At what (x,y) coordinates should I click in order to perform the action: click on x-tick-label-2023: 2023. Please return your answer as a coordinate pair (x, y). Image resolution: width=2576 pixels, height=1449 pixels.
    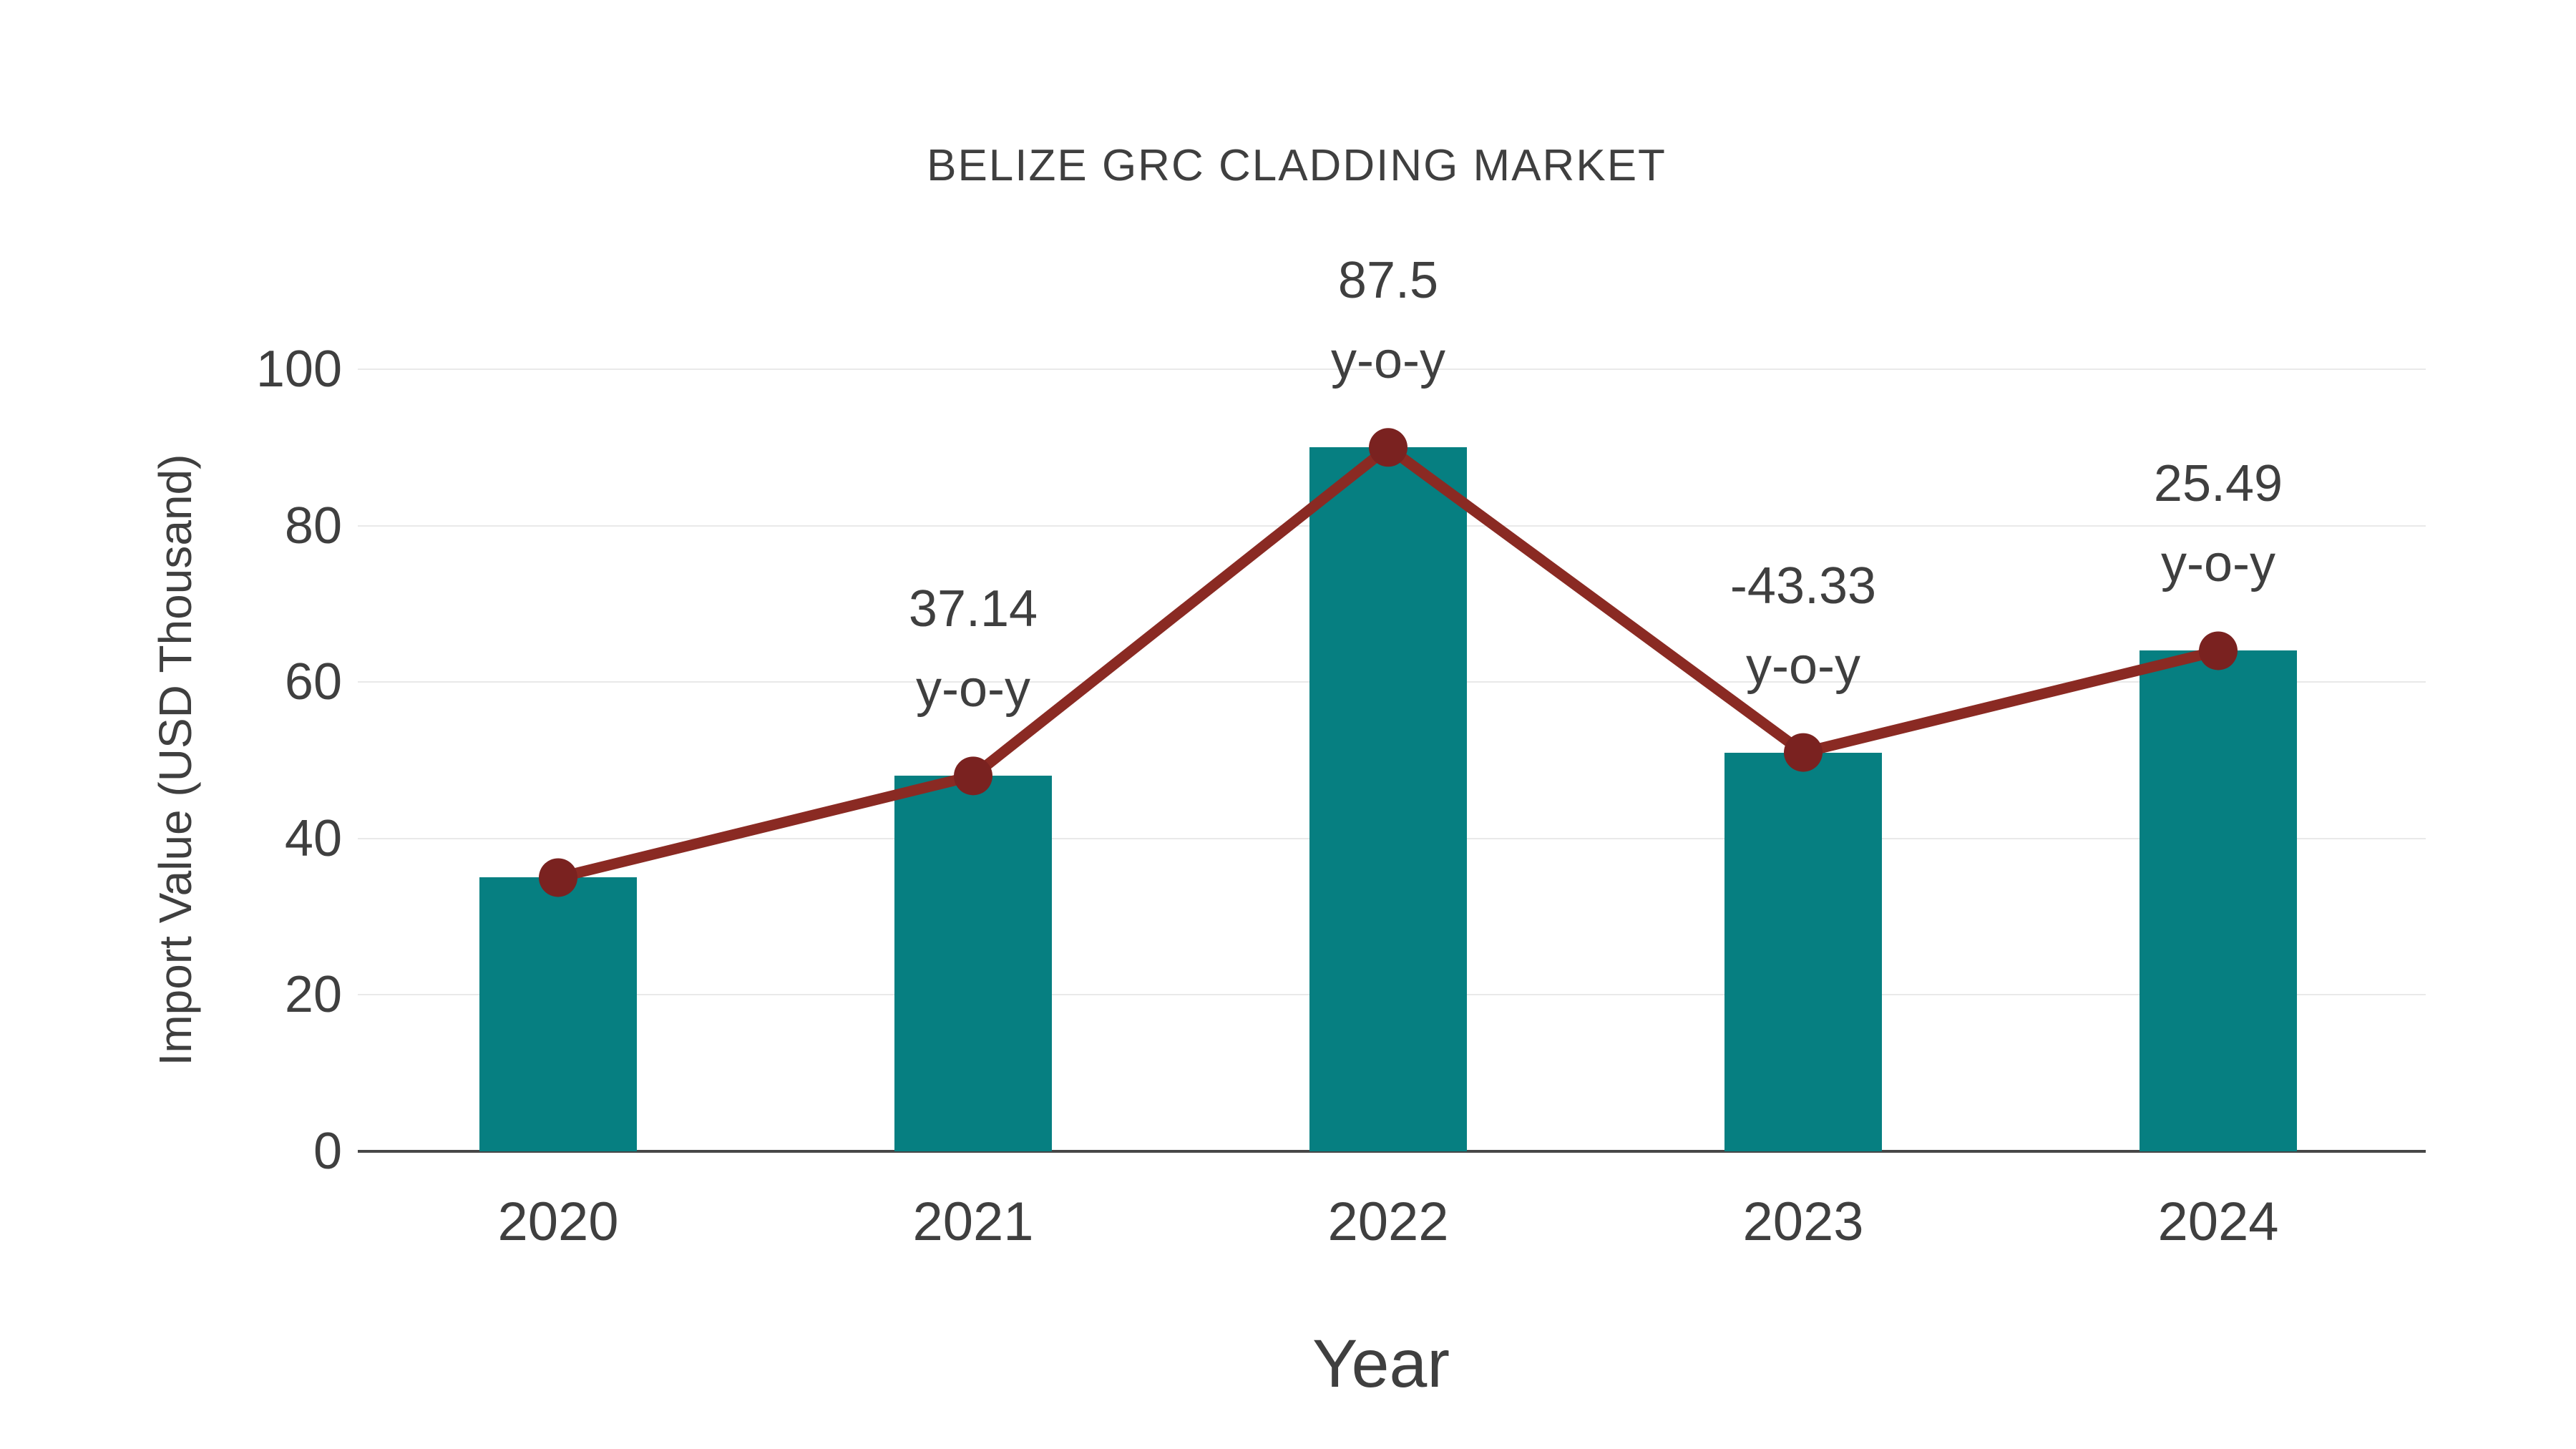
    Looking at the image, I should click on (1803, 1221).